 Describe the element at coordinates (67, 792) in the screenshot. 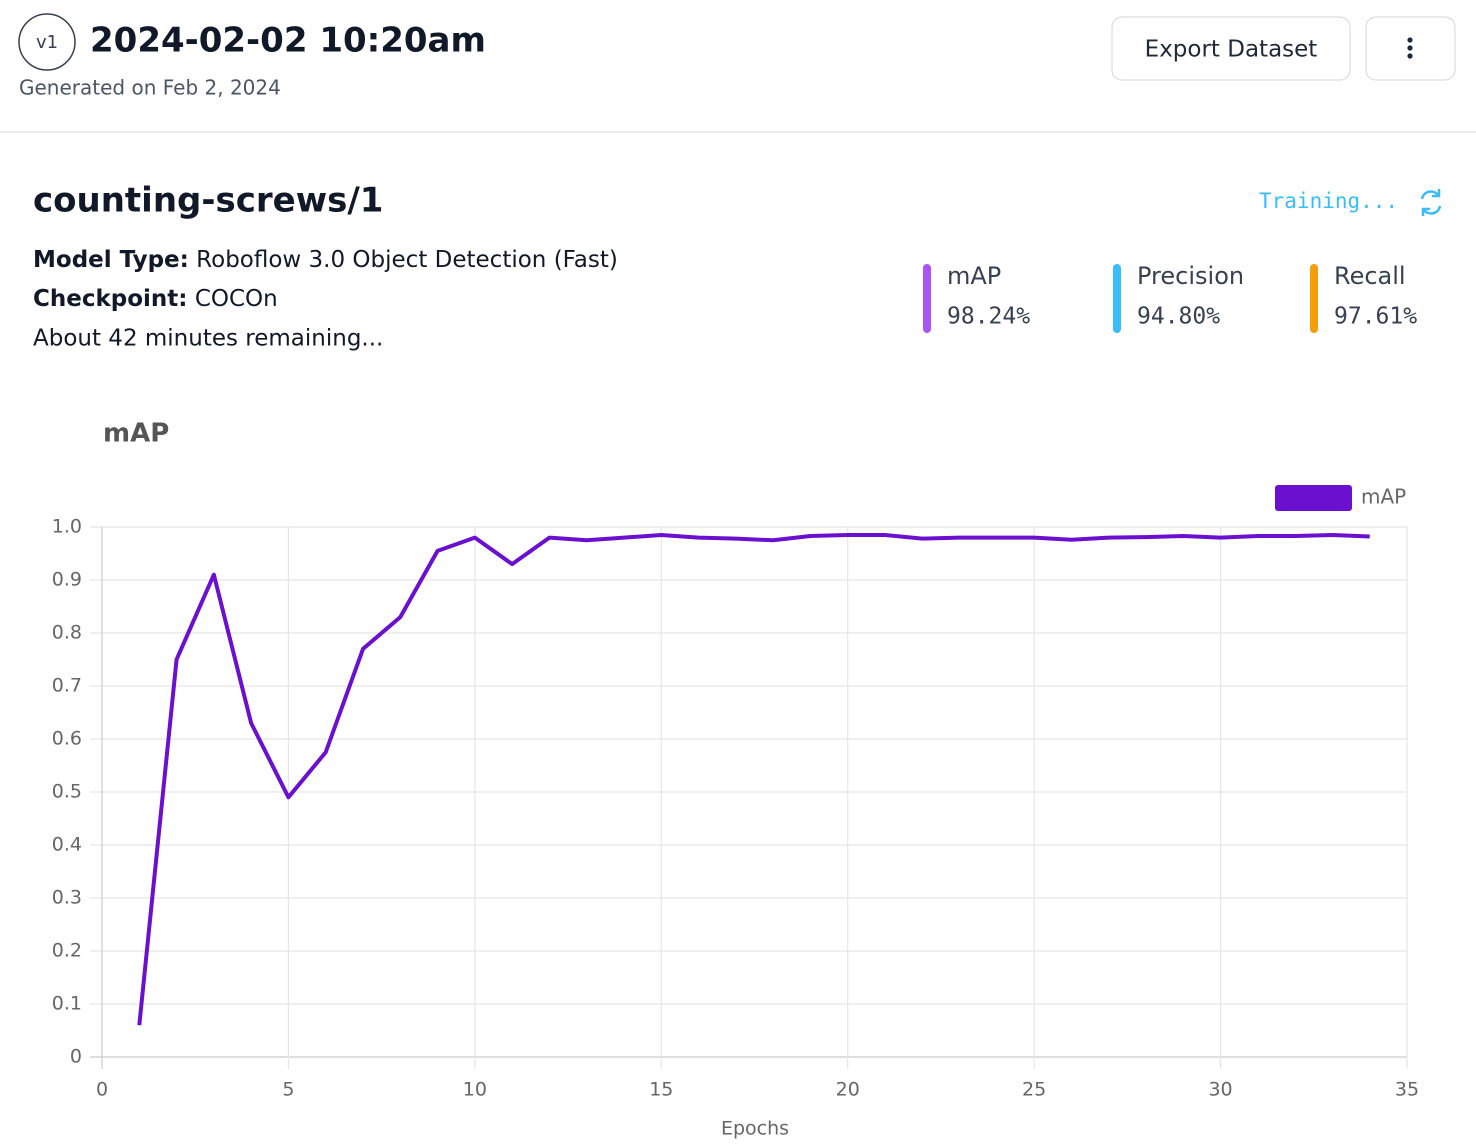

I see `y-tick-label: 0.5` at that location.